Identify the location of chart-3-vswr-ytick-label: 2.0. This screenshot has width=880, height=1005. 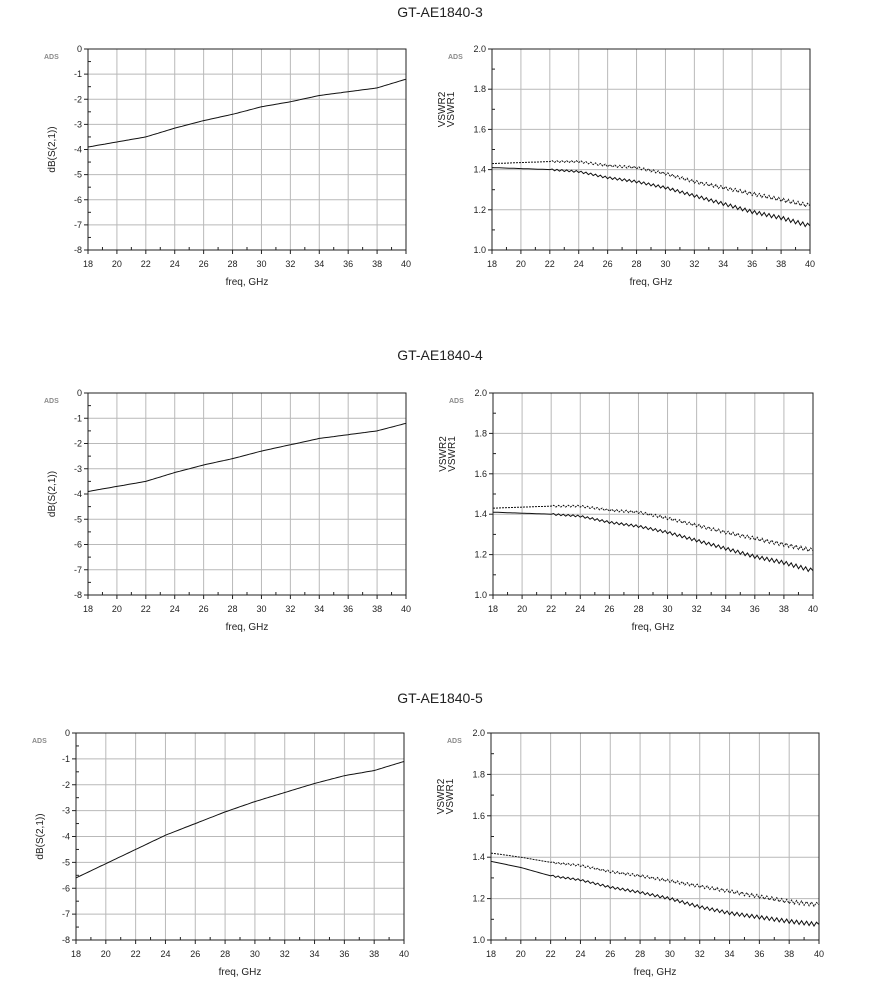
(478, 733).